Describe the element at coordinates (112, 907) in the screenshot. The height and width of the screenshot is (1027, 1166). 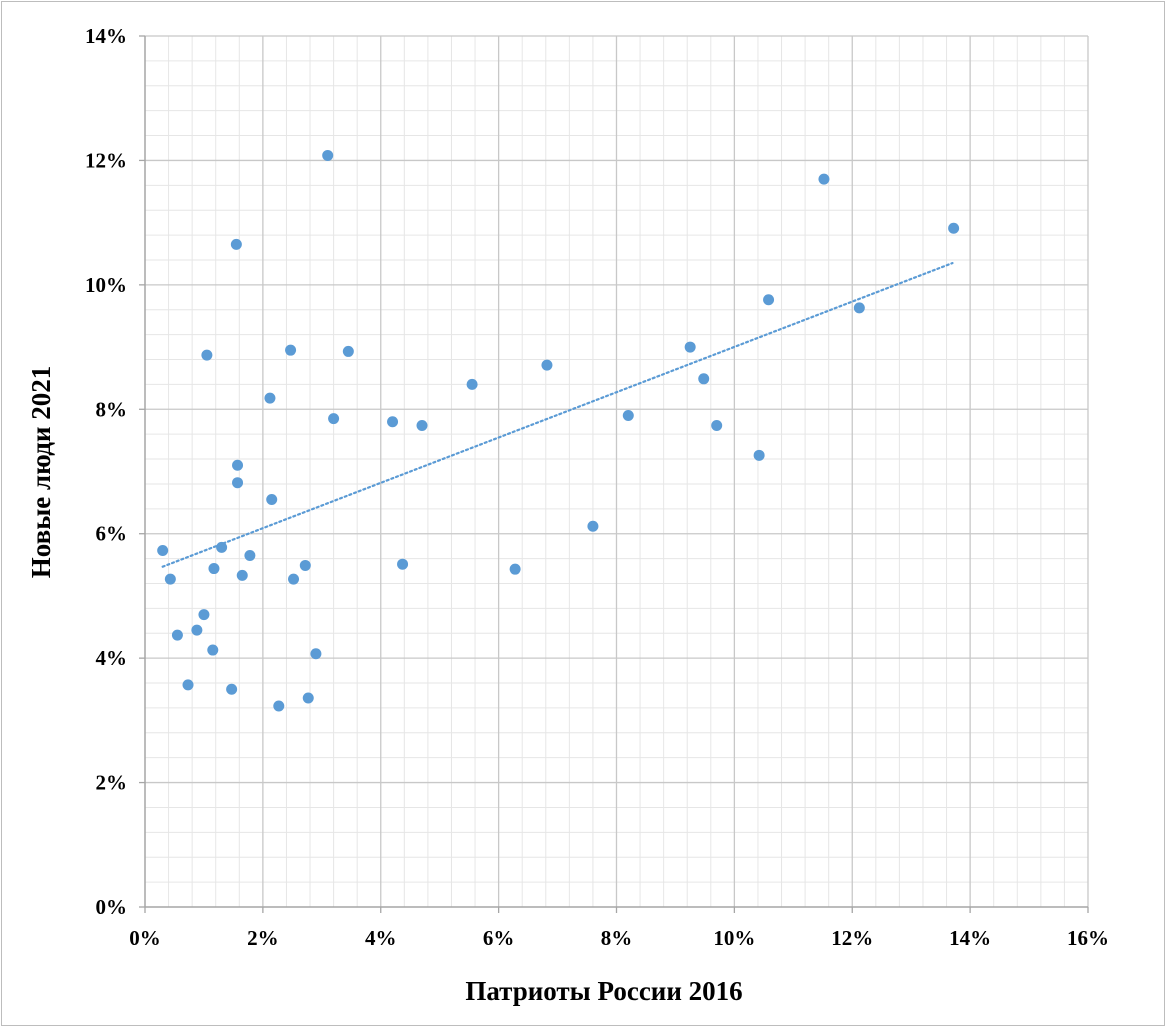
I see `y-tick-label: 0%` at that location.